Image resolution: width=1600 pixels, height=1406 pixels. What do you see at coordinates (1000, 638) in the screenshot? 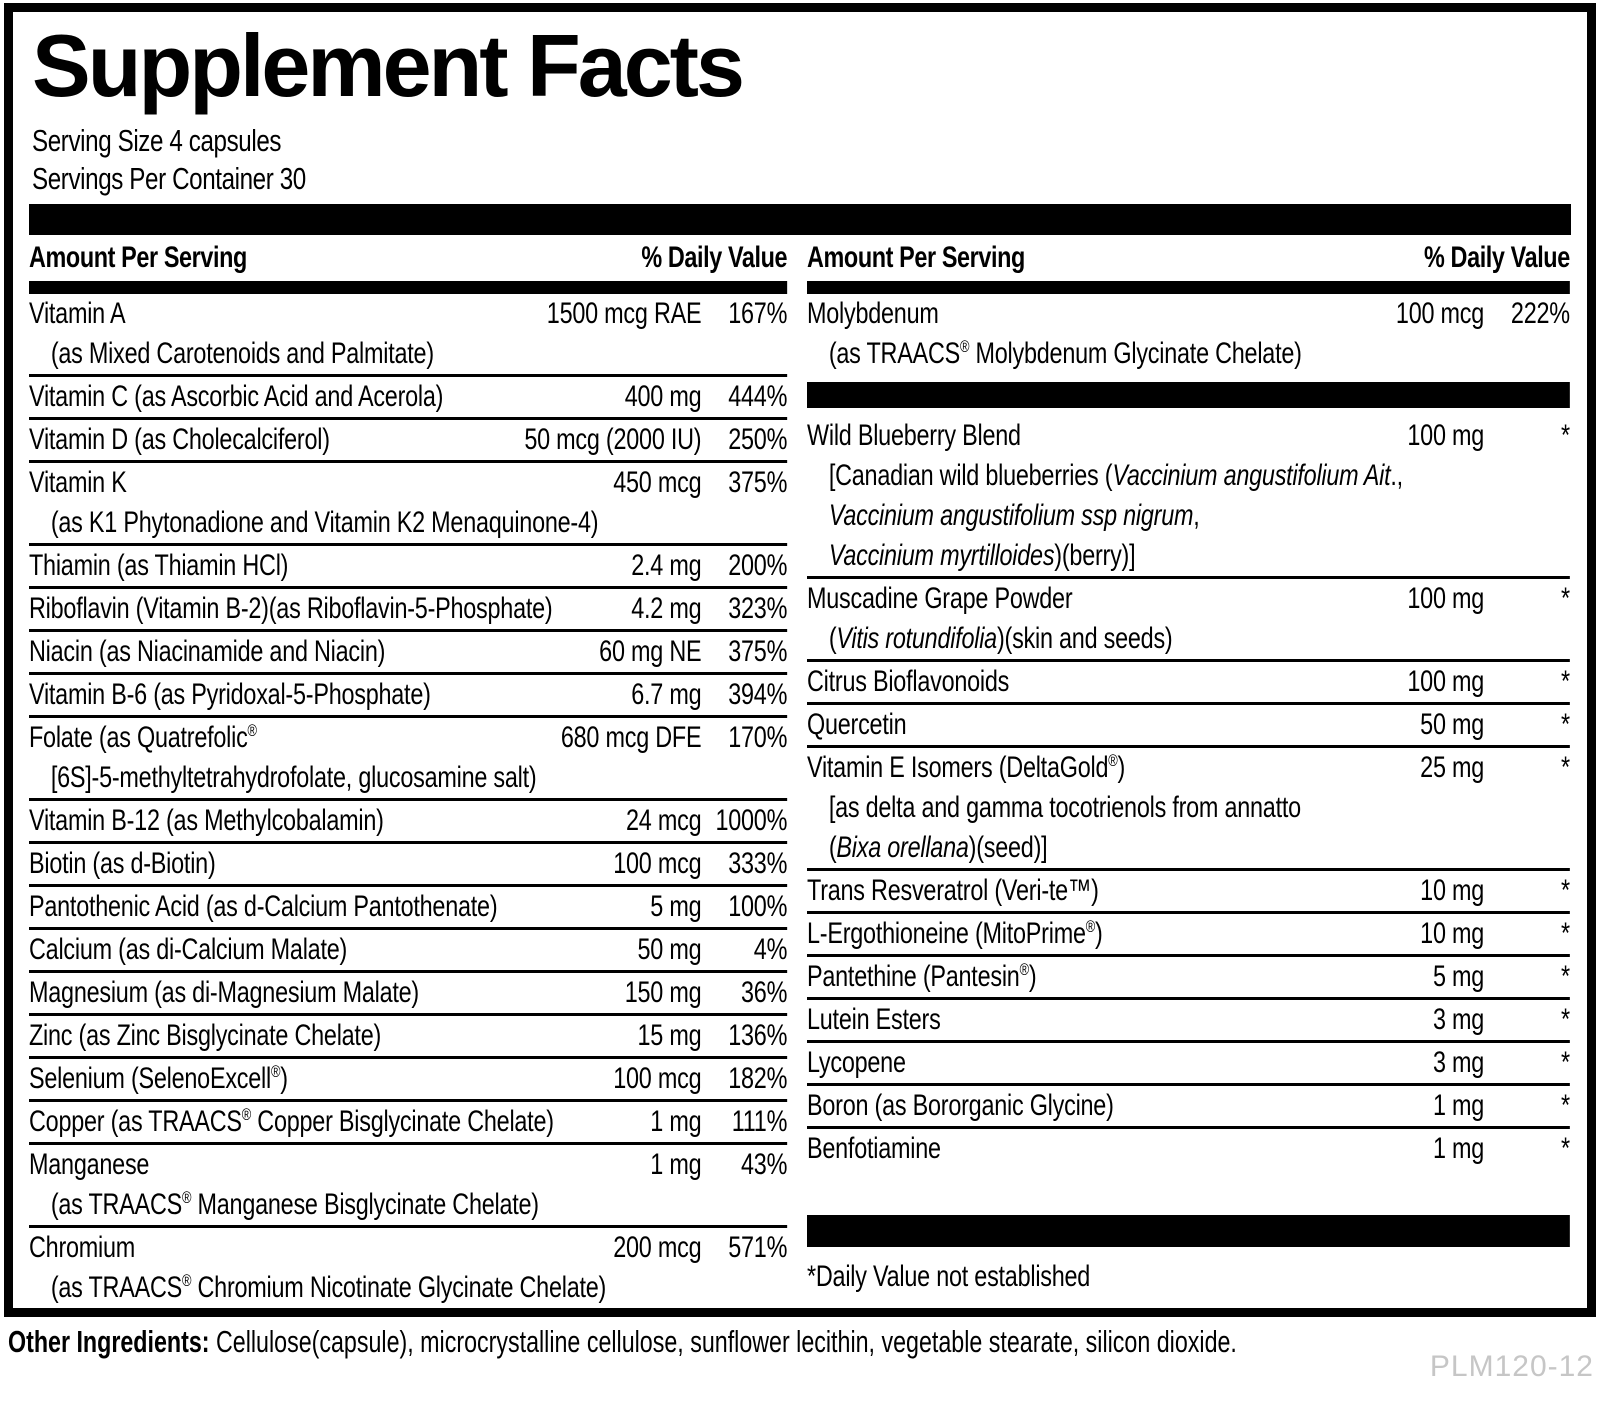
I see `ingredient-subline: (Vitis rotundifolia)(skin and seeds)` at bounding box center [1000, 638].